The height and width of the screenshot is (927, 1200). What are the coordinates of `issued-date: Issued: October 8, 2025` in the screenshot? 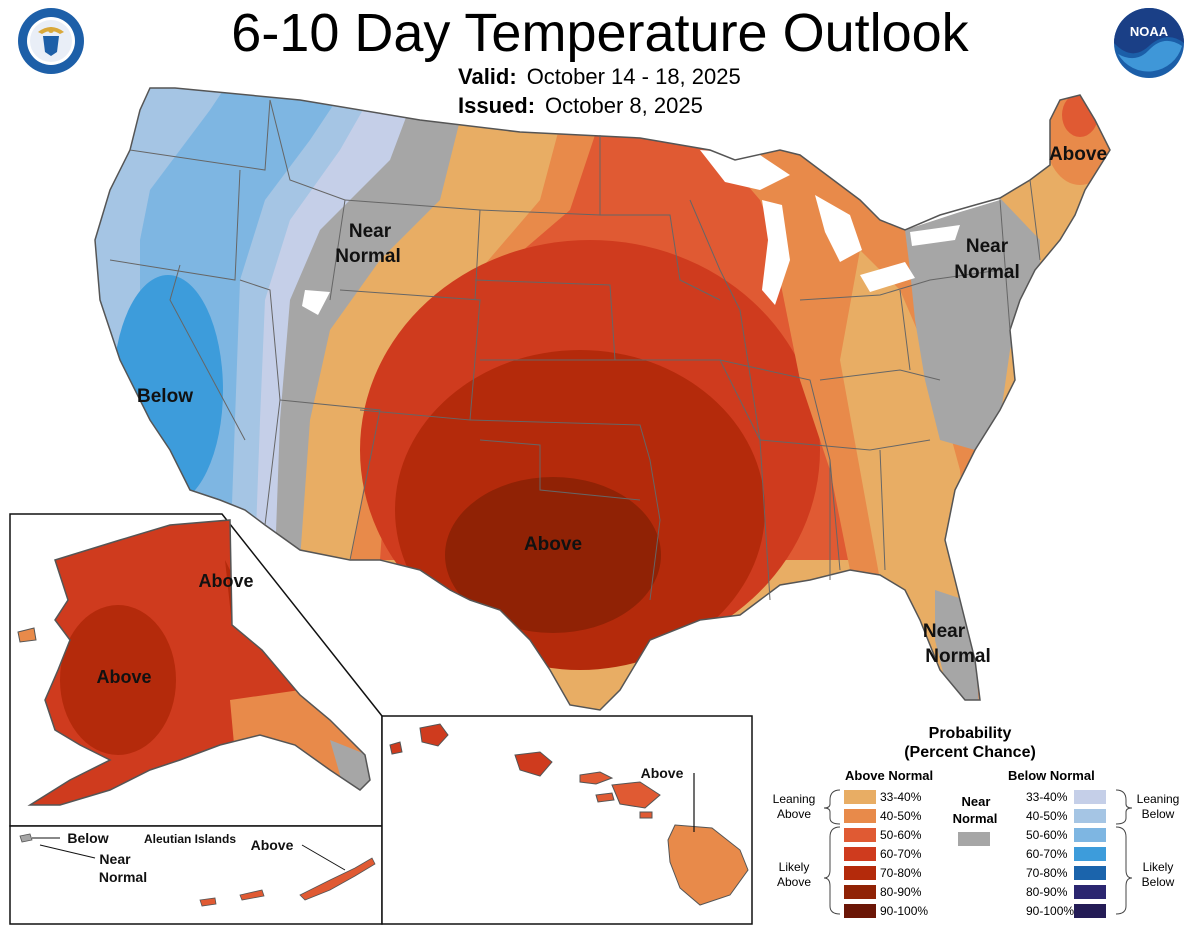 It's located at (580, 106).